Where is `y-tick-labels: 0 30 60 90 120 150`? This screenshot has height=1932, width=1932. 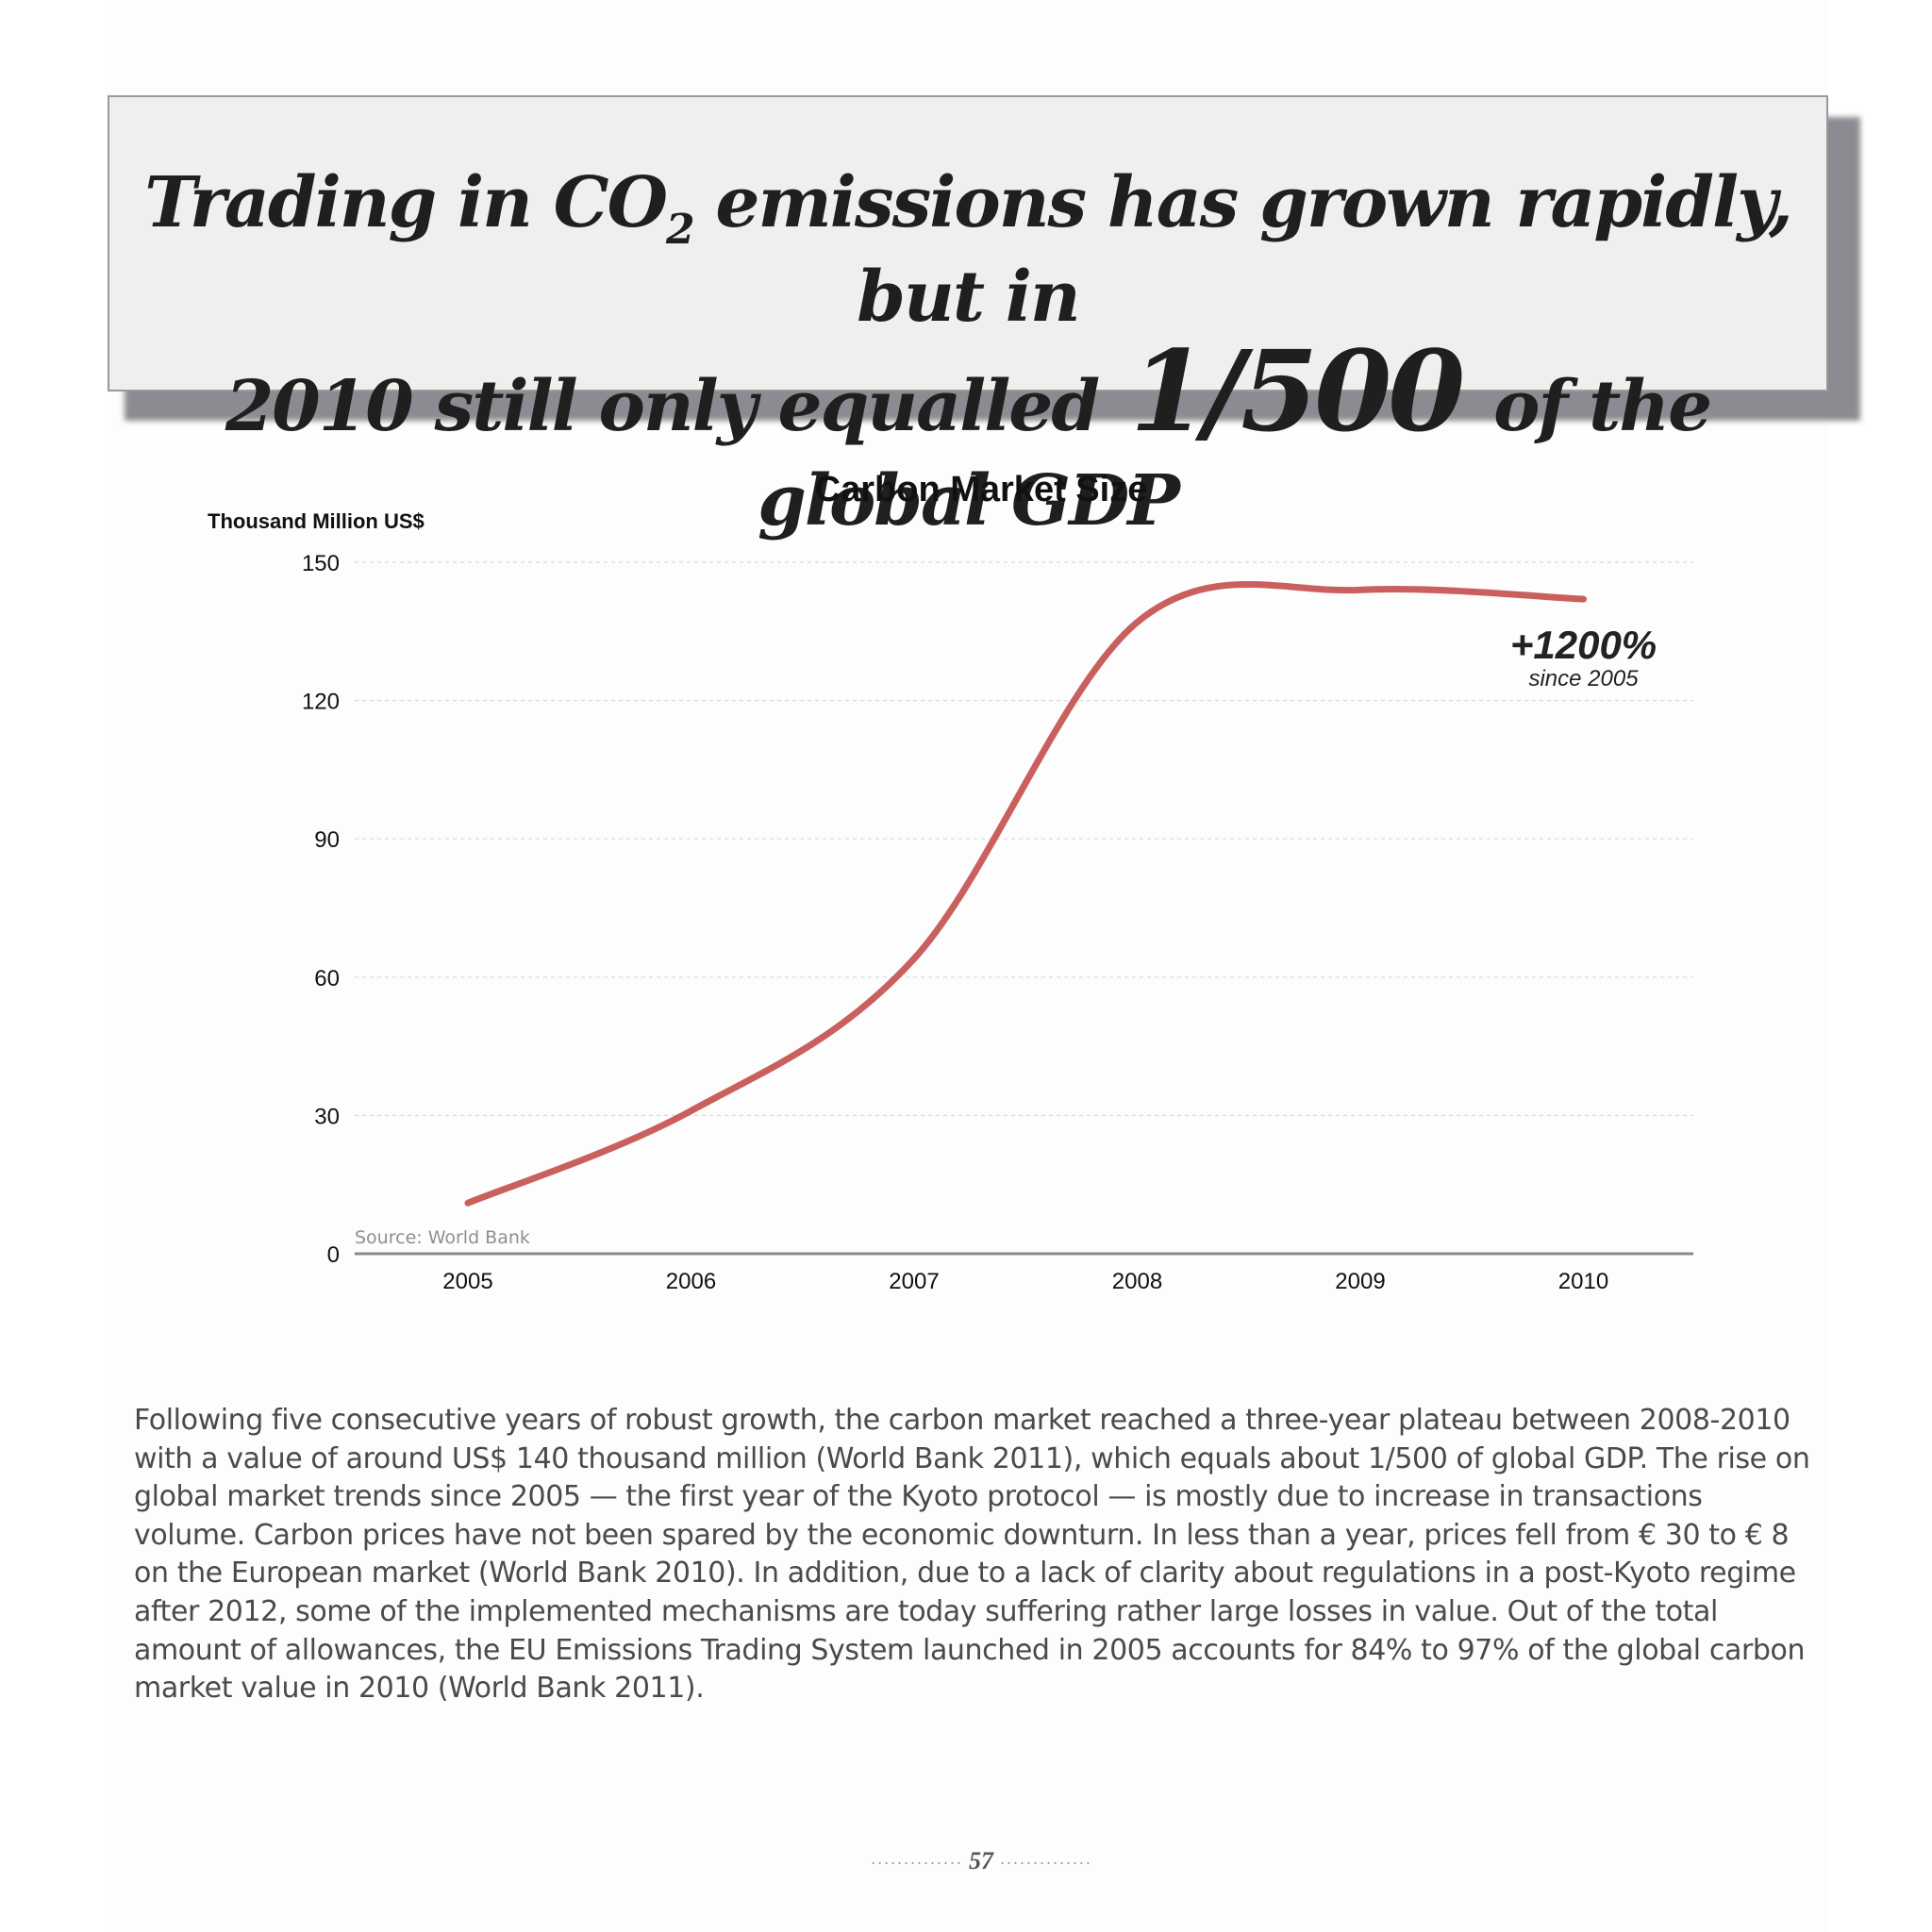 y-tick-labels: 0 30 60 90 120 150 is located at coordinates (321, 910).